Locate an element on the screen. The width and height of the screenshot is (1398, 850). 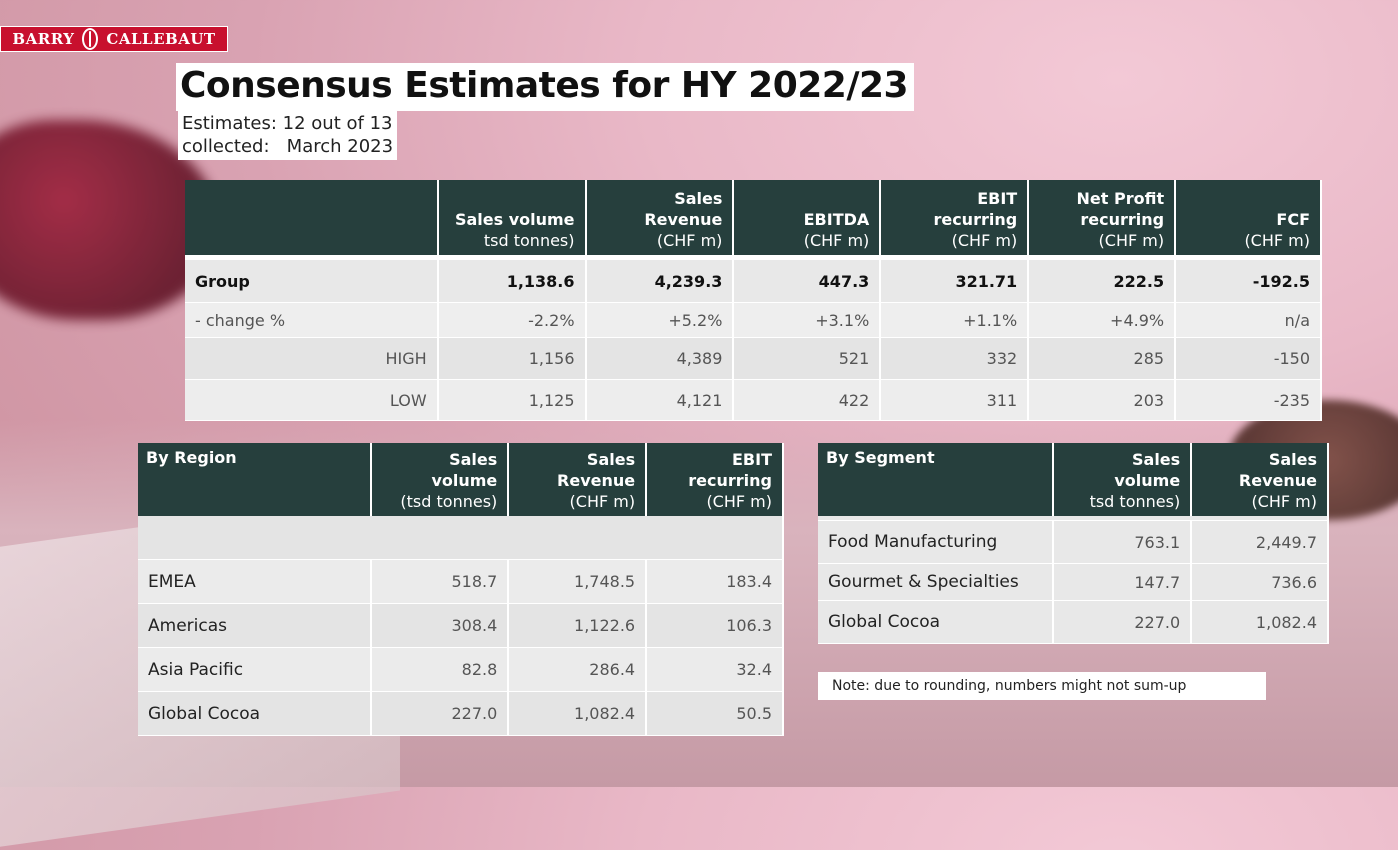
collected-date: collected: March 2023 is located at coordinates (288, 146).